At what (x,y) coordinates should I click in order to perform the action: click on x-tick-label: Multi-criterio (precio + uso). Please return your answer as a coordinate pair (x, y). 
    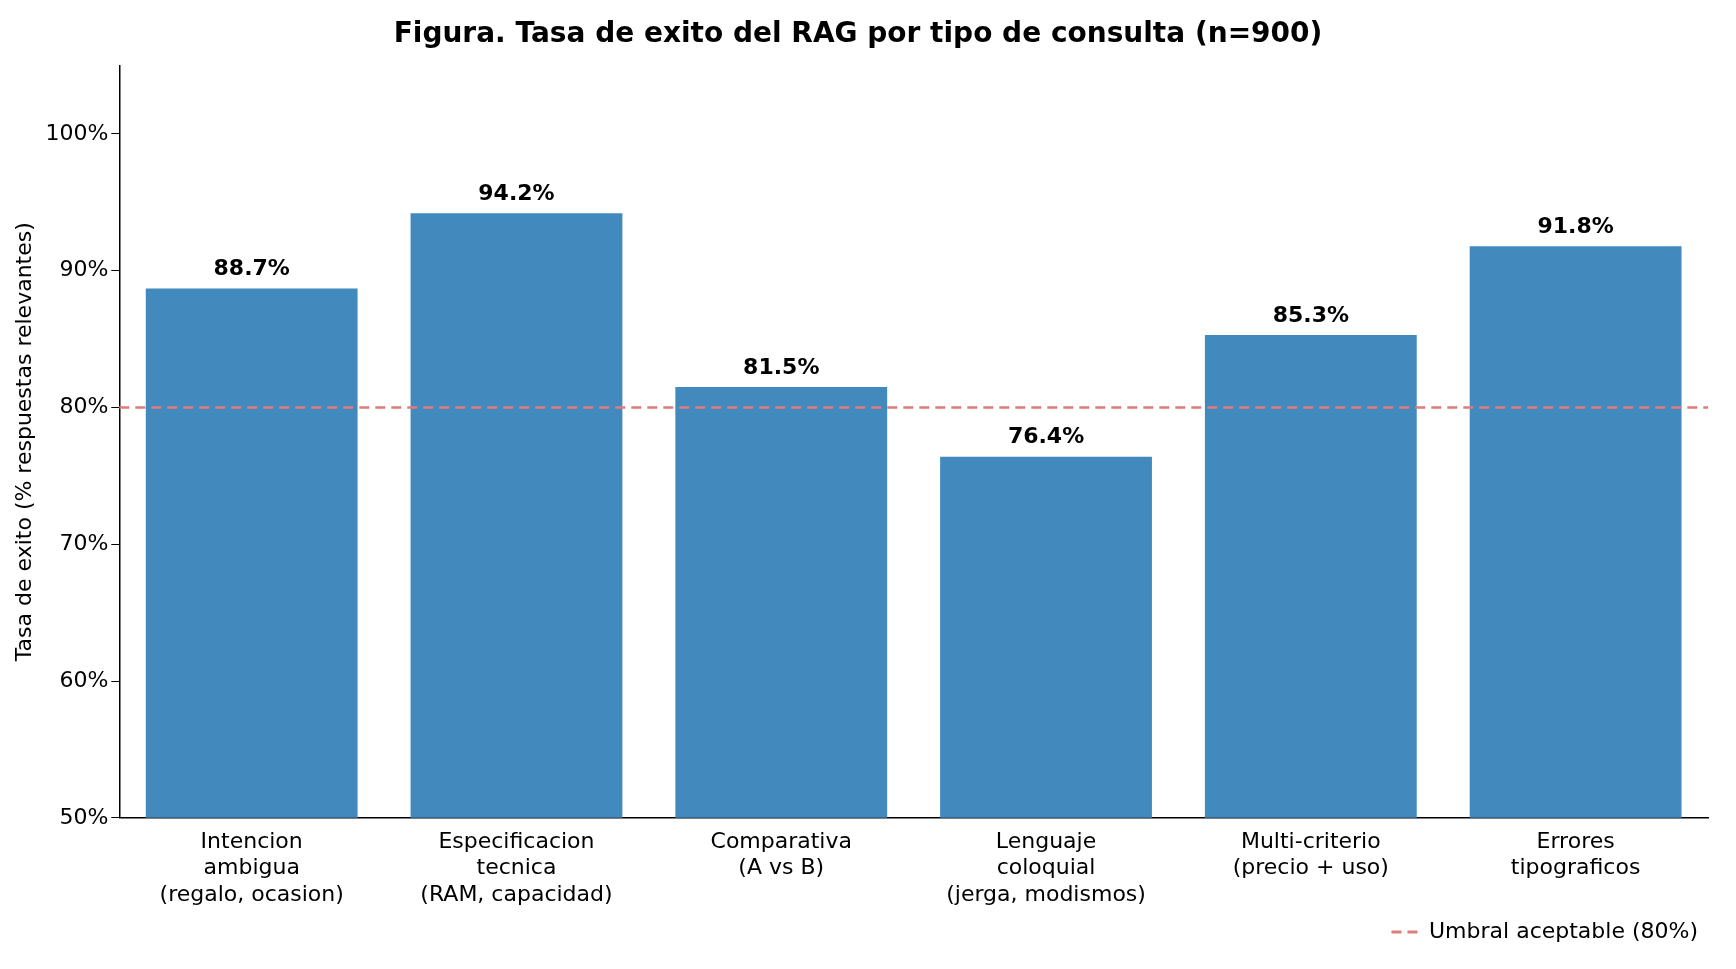
    Looking at the image, I should click on (1310, 853).